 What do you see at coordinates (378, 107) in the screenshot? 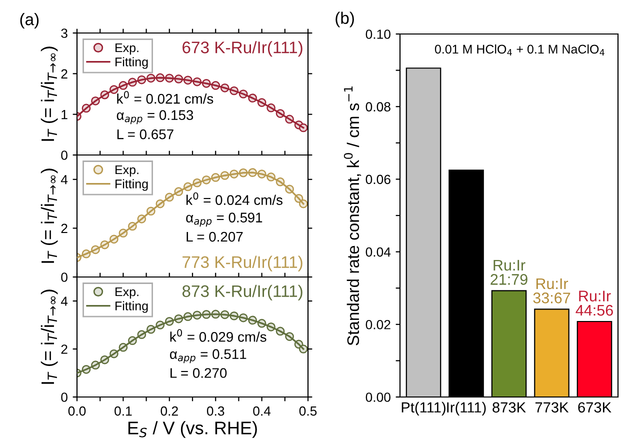
I see `y-tick-label: 0.08` at bounding box center [378, 107].